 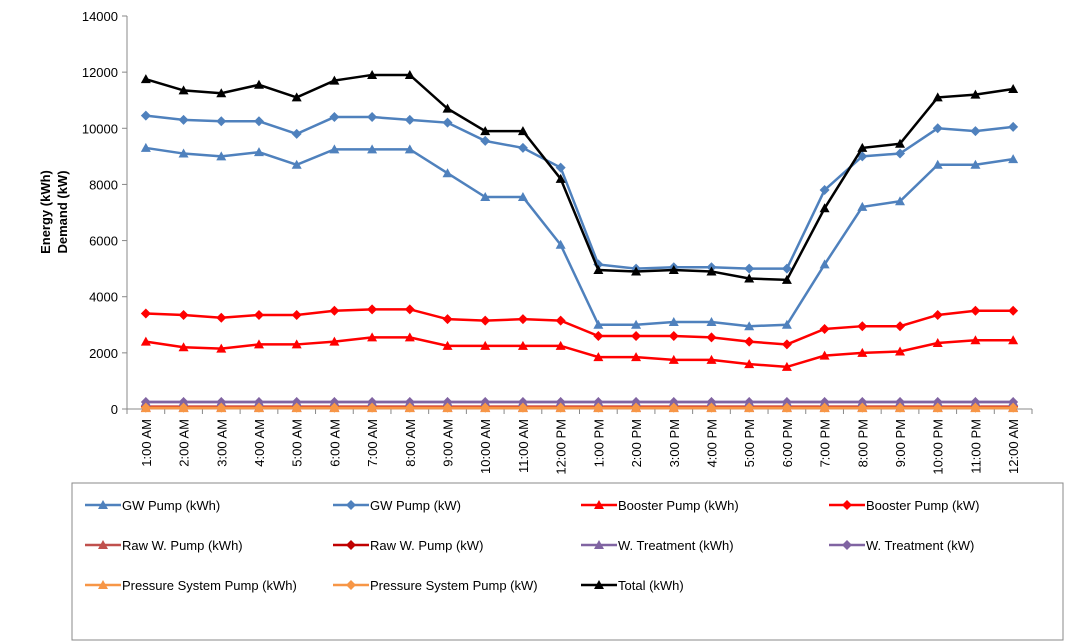 What do you see at coordinates (334, 443) in the screenshot?
I see `x-tick-label: 6:00 AM` at bounding box center [334, 443].